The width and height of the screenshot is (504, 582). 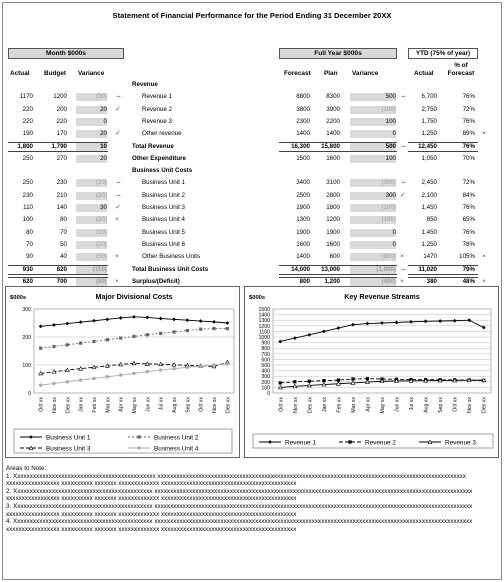 I want to click on x-tick-label: Jun xx, so click(x=398, y=404).